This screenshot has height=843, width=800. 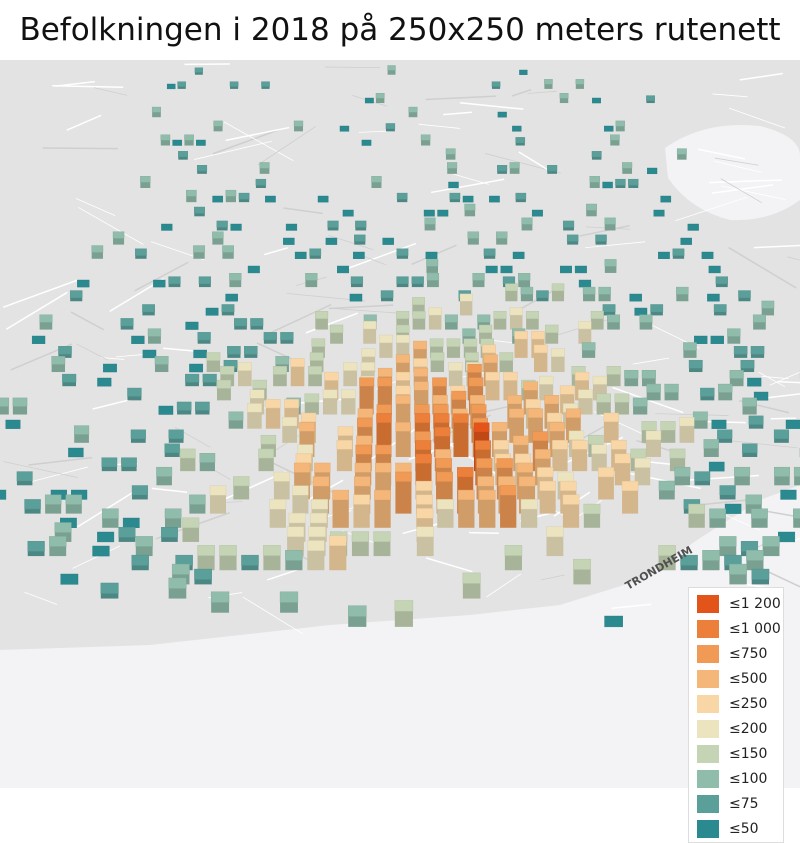 What do you see at coordinates (755, 604) in the screenshot?
I see `legend-label: ≤1 200` at bounding box center [755, 604].